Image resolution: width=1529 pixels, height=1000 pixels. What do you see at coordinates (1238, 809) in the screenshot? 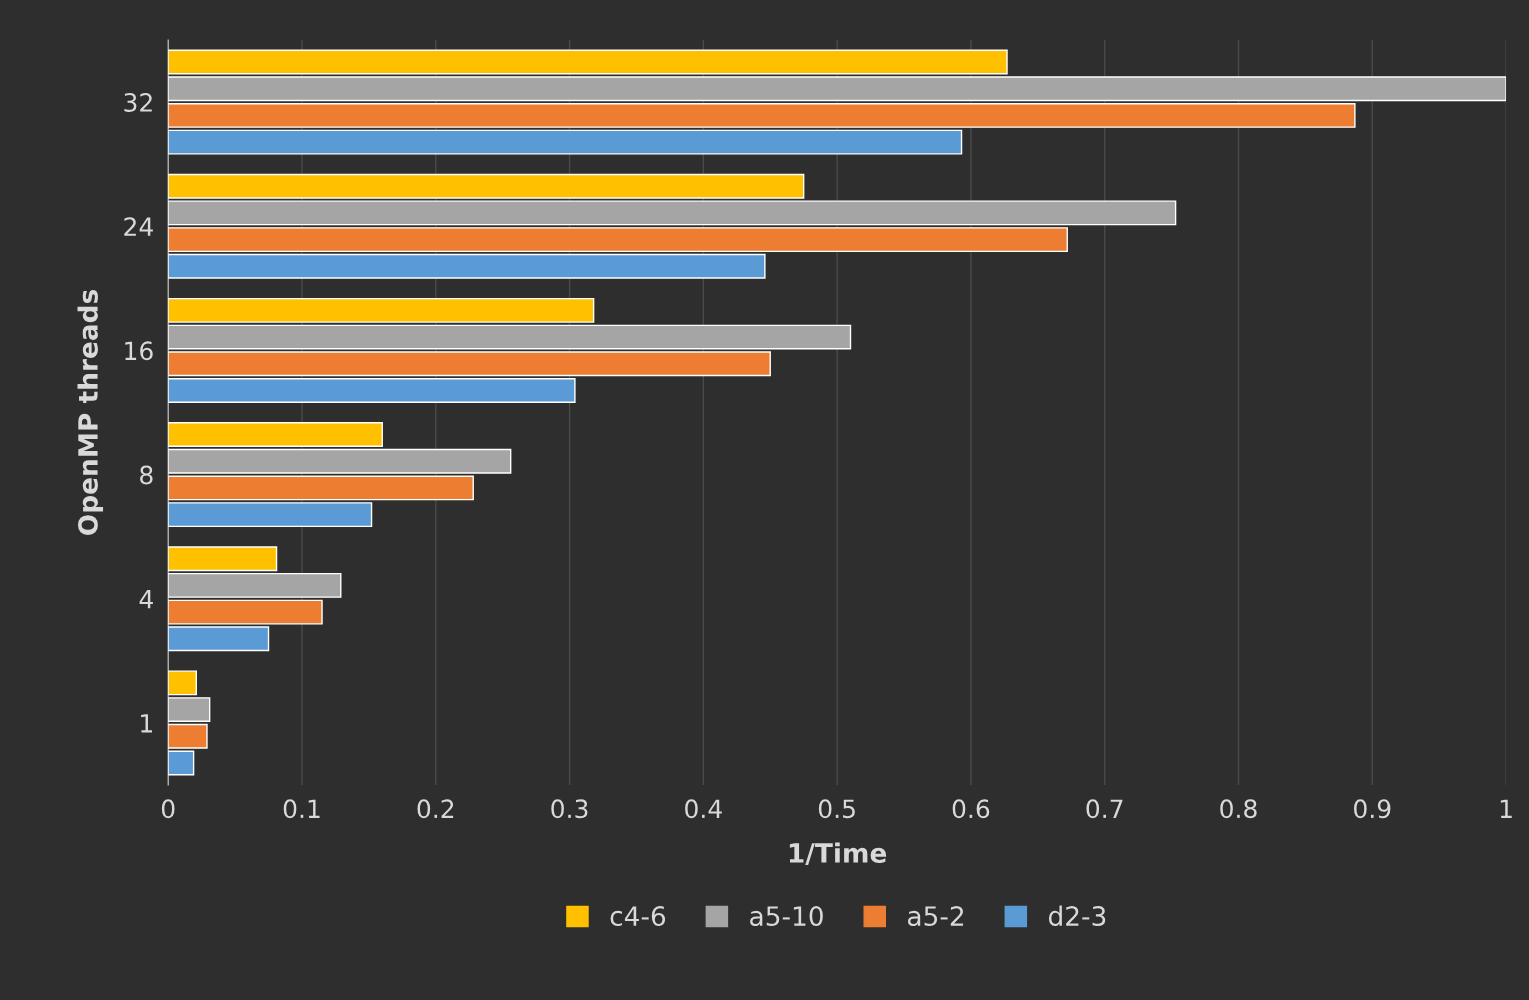
I see `x-tick-label: 0.8` at bounding box center [1238, 809].